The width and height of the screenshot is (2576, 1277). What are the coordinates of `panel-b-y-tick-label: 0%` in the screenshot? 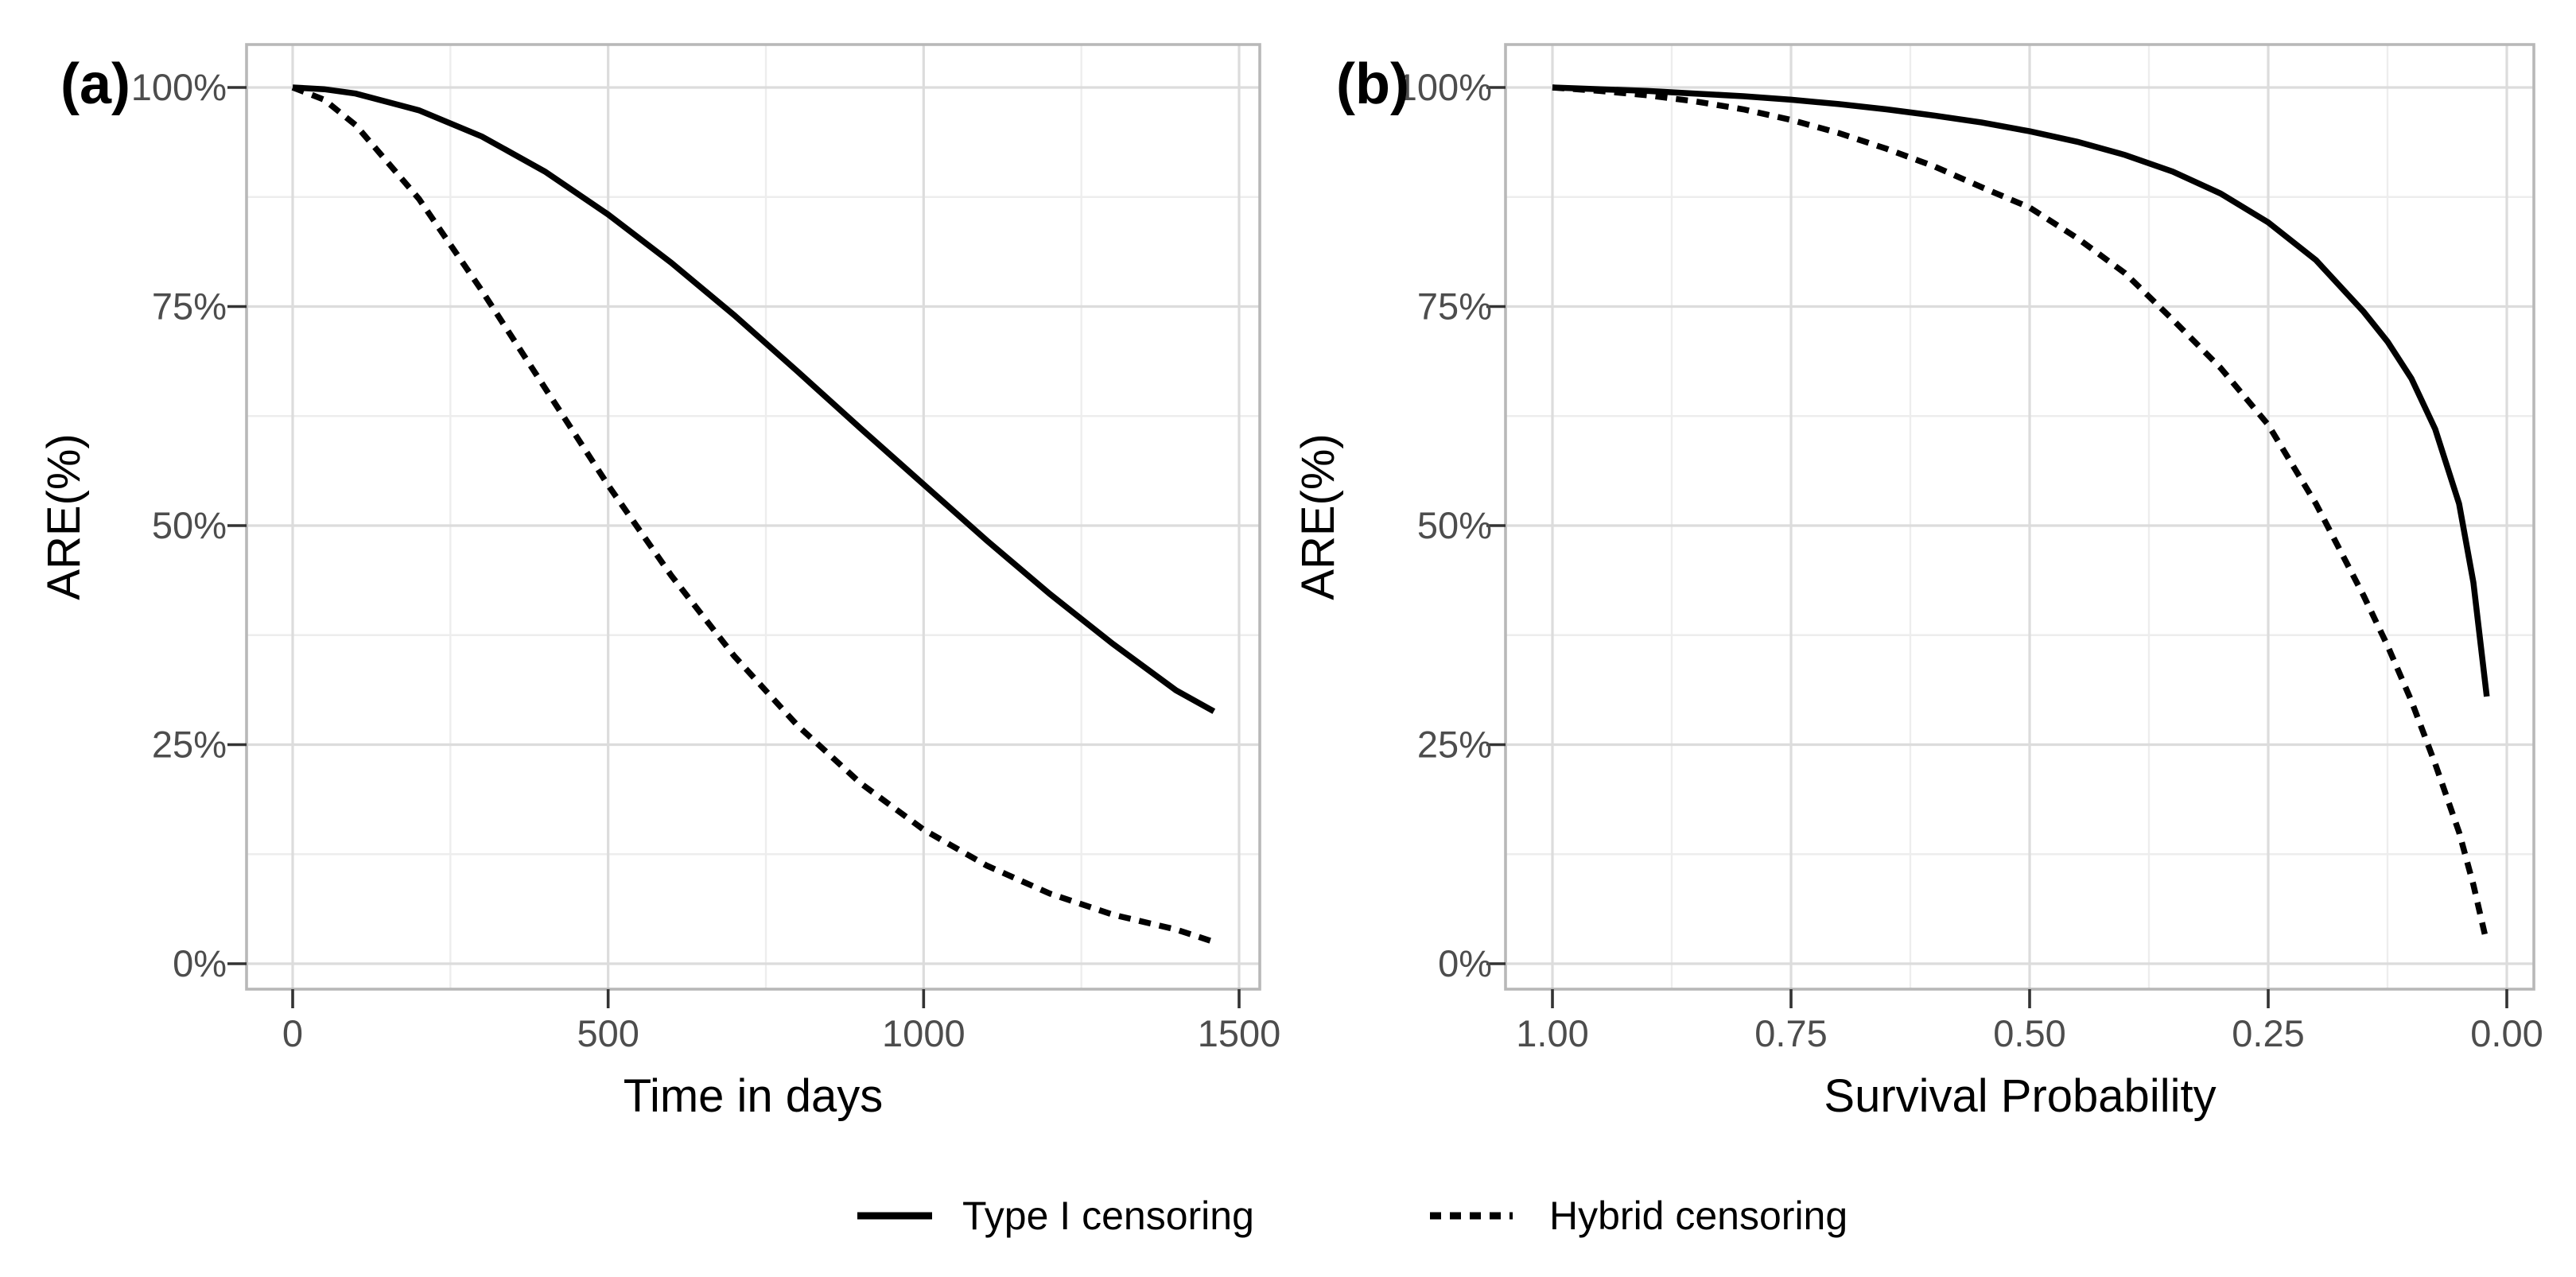 It's located at (1465, 963).